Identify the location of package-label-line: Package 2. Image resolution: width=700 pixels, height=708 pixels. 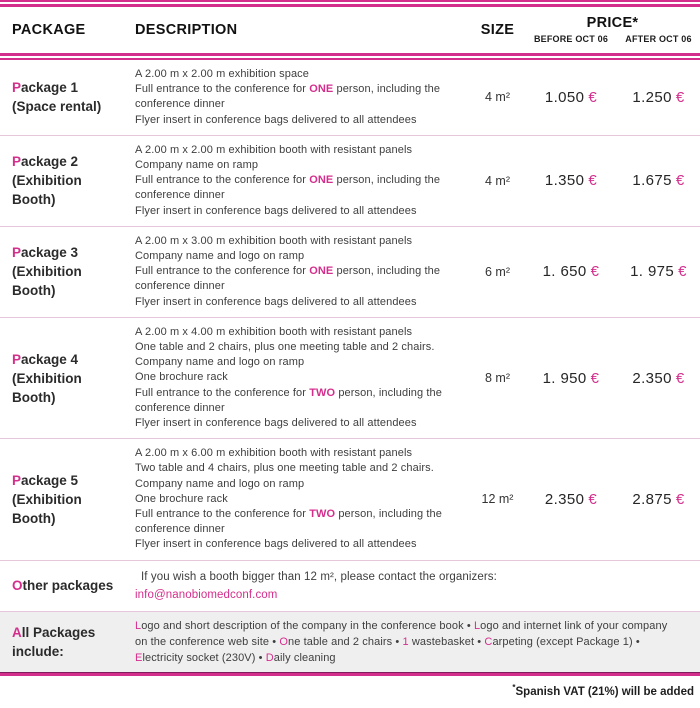
(45, 162).